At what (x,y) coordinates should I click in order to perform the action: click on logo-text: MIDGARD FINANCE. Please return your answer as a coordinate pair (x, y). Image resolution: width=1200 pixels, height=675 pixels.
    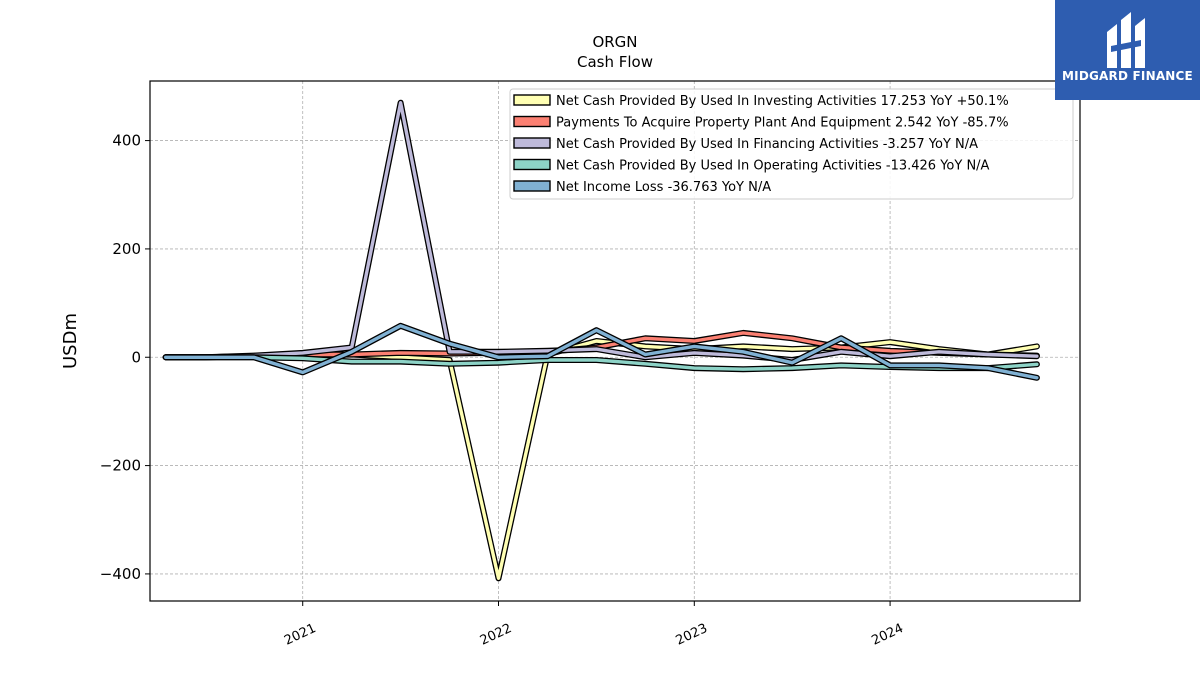
    Looking at the image, I should click on (1127, 76).